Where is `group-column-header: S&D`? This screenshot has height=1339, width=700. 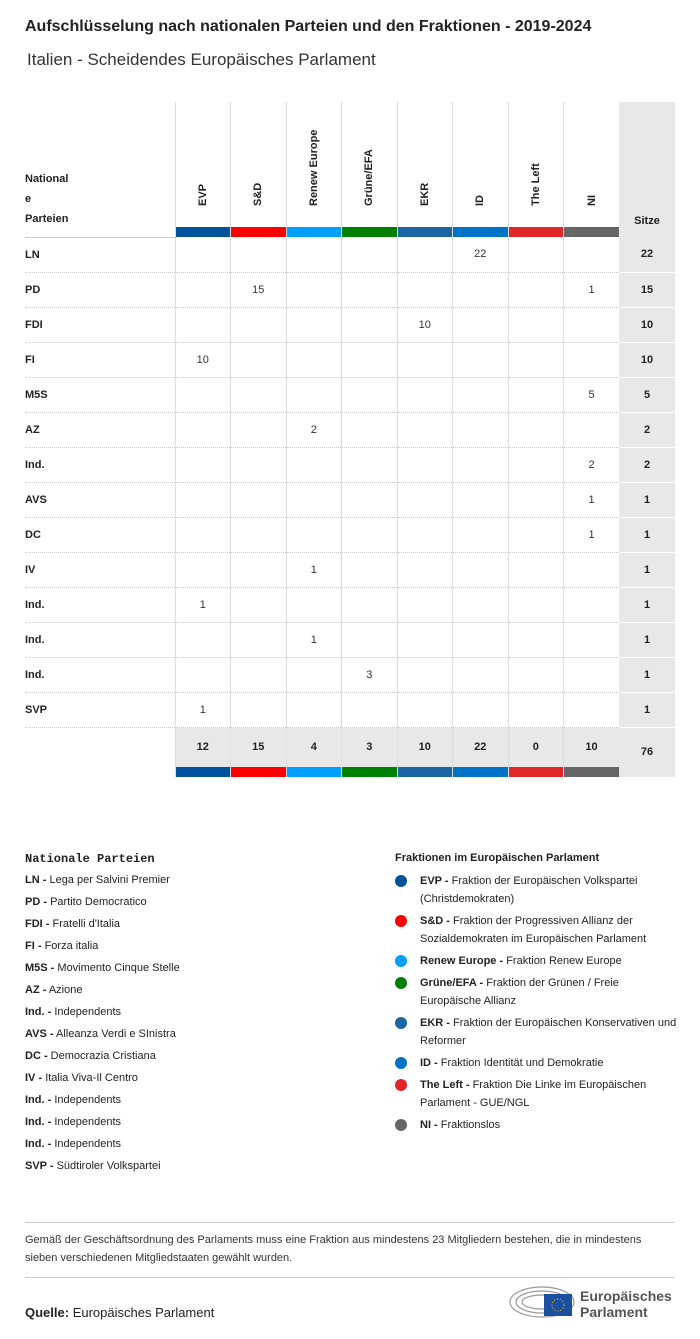 group-column-header: S&D is located at coordinates (258, 169).